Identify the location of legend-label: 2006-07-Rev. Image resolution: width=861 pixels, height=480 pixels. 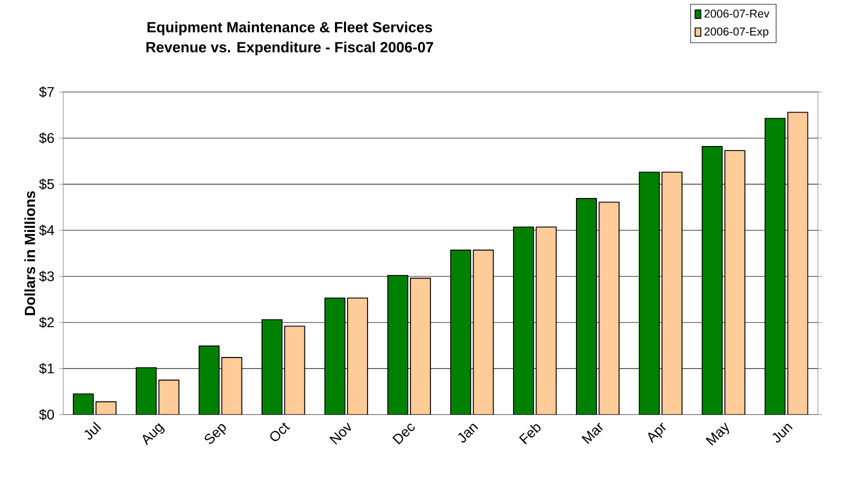
(737, 14).